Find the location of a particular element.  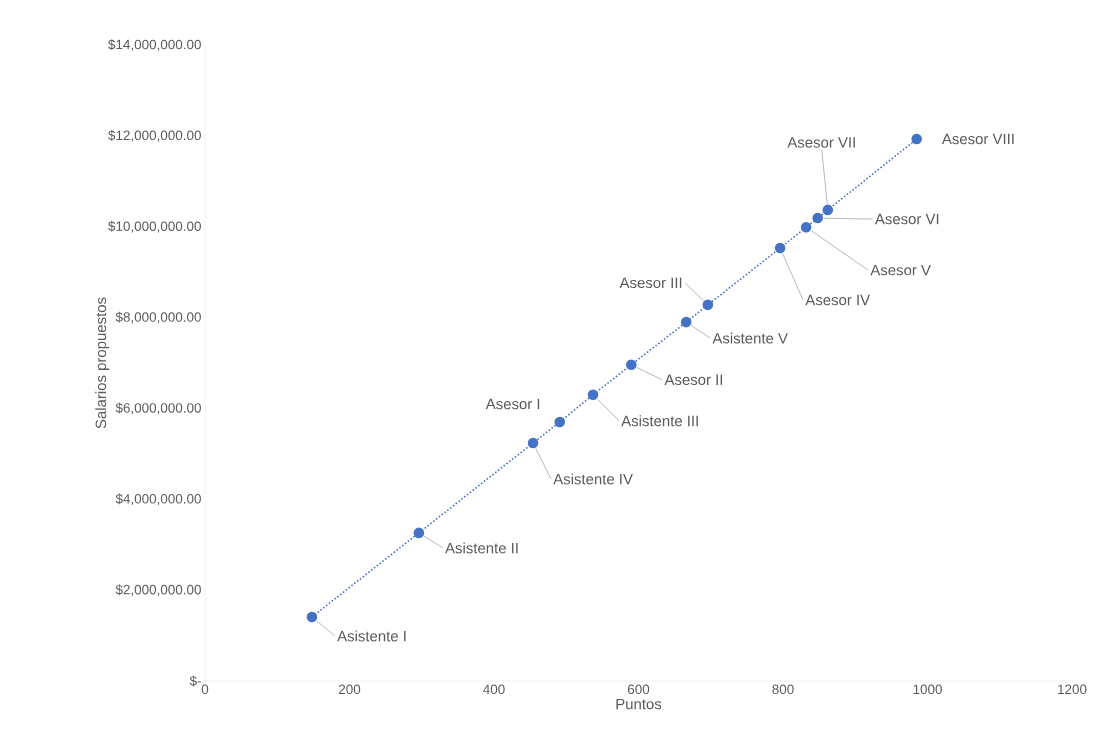

x-tick-label: 400 is located at coordinates (494, 689).